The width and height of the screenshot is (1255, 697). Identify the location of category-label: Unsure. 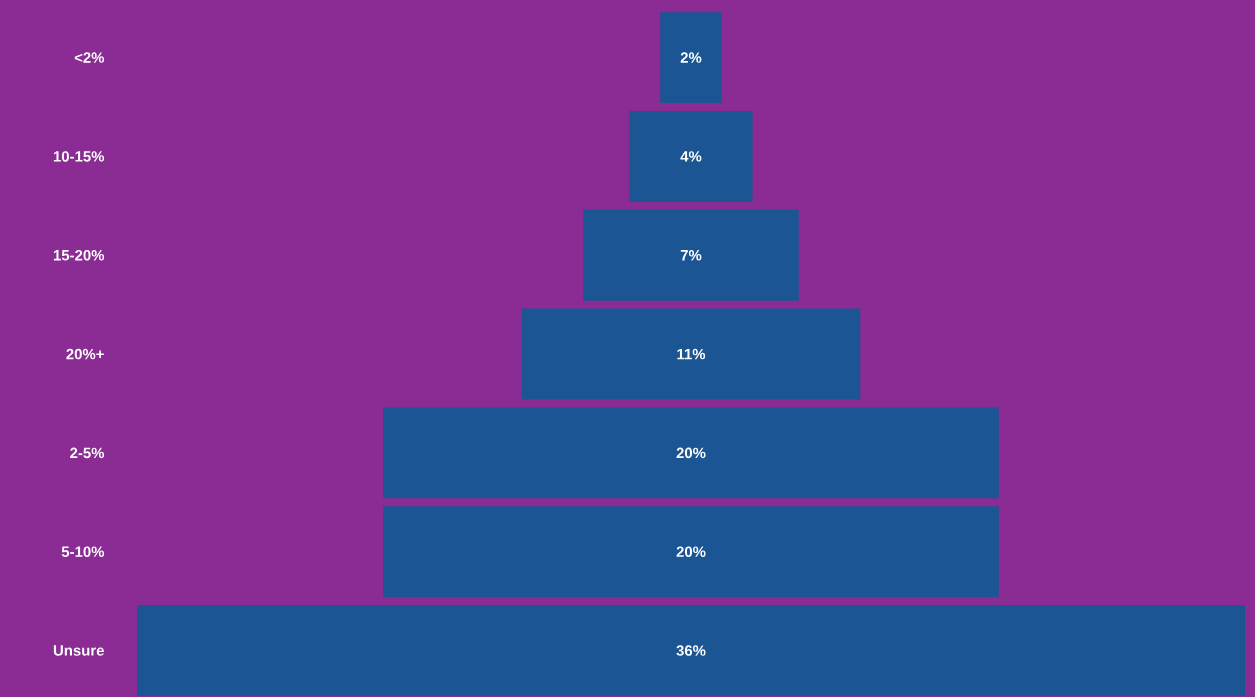
(78, 650).